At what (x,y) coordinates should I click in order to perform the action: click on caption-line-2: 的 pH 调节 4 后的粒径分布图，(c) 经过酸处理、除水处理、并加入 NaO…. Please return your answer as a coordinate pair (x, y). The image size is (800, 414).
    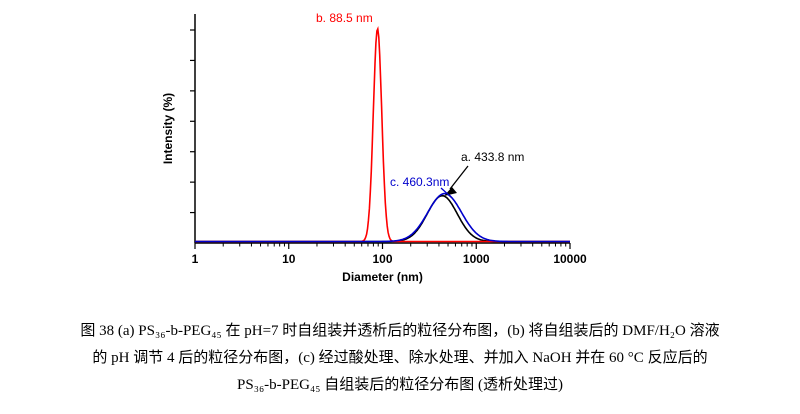
    Looking at the image, I should click on (400, 358).